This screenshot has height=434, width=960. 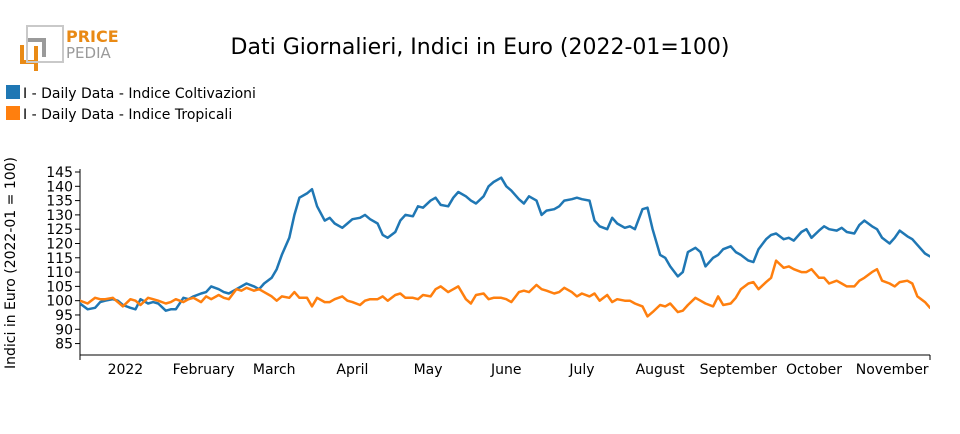 What do you see at coordinates (59, 230) in the screenshot?
I see `y-tick-label: 125` at bounding box center [59, 230].